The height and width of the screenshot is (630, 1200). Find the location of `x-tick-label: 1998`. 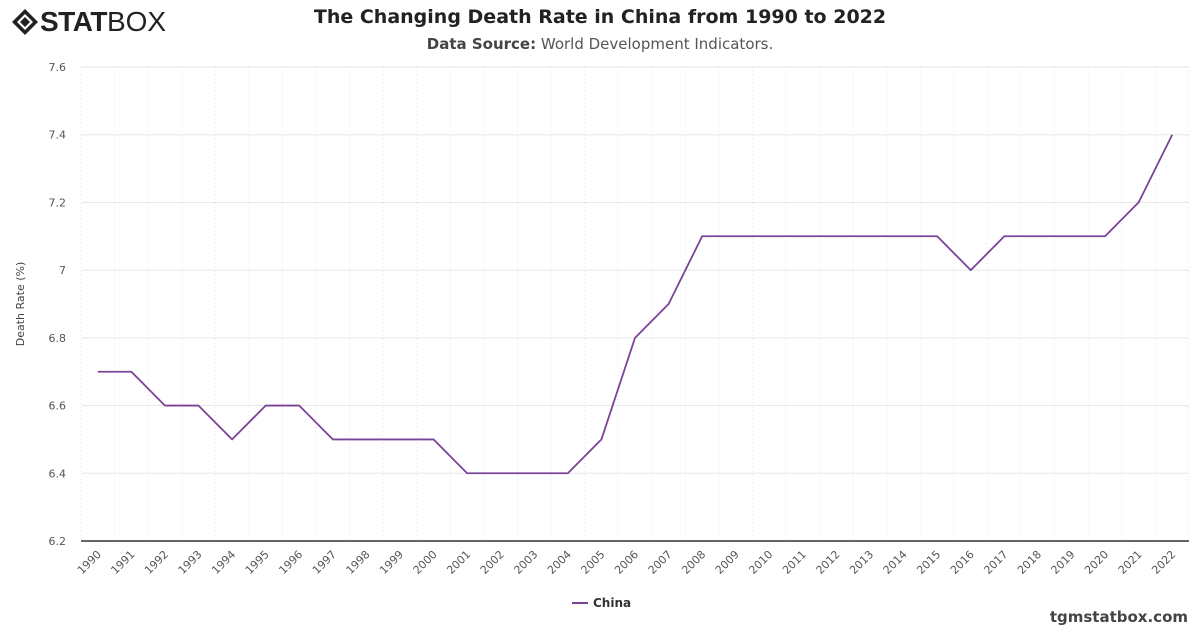

x-tick-label: 1998 is located at coordinates (358, 562).